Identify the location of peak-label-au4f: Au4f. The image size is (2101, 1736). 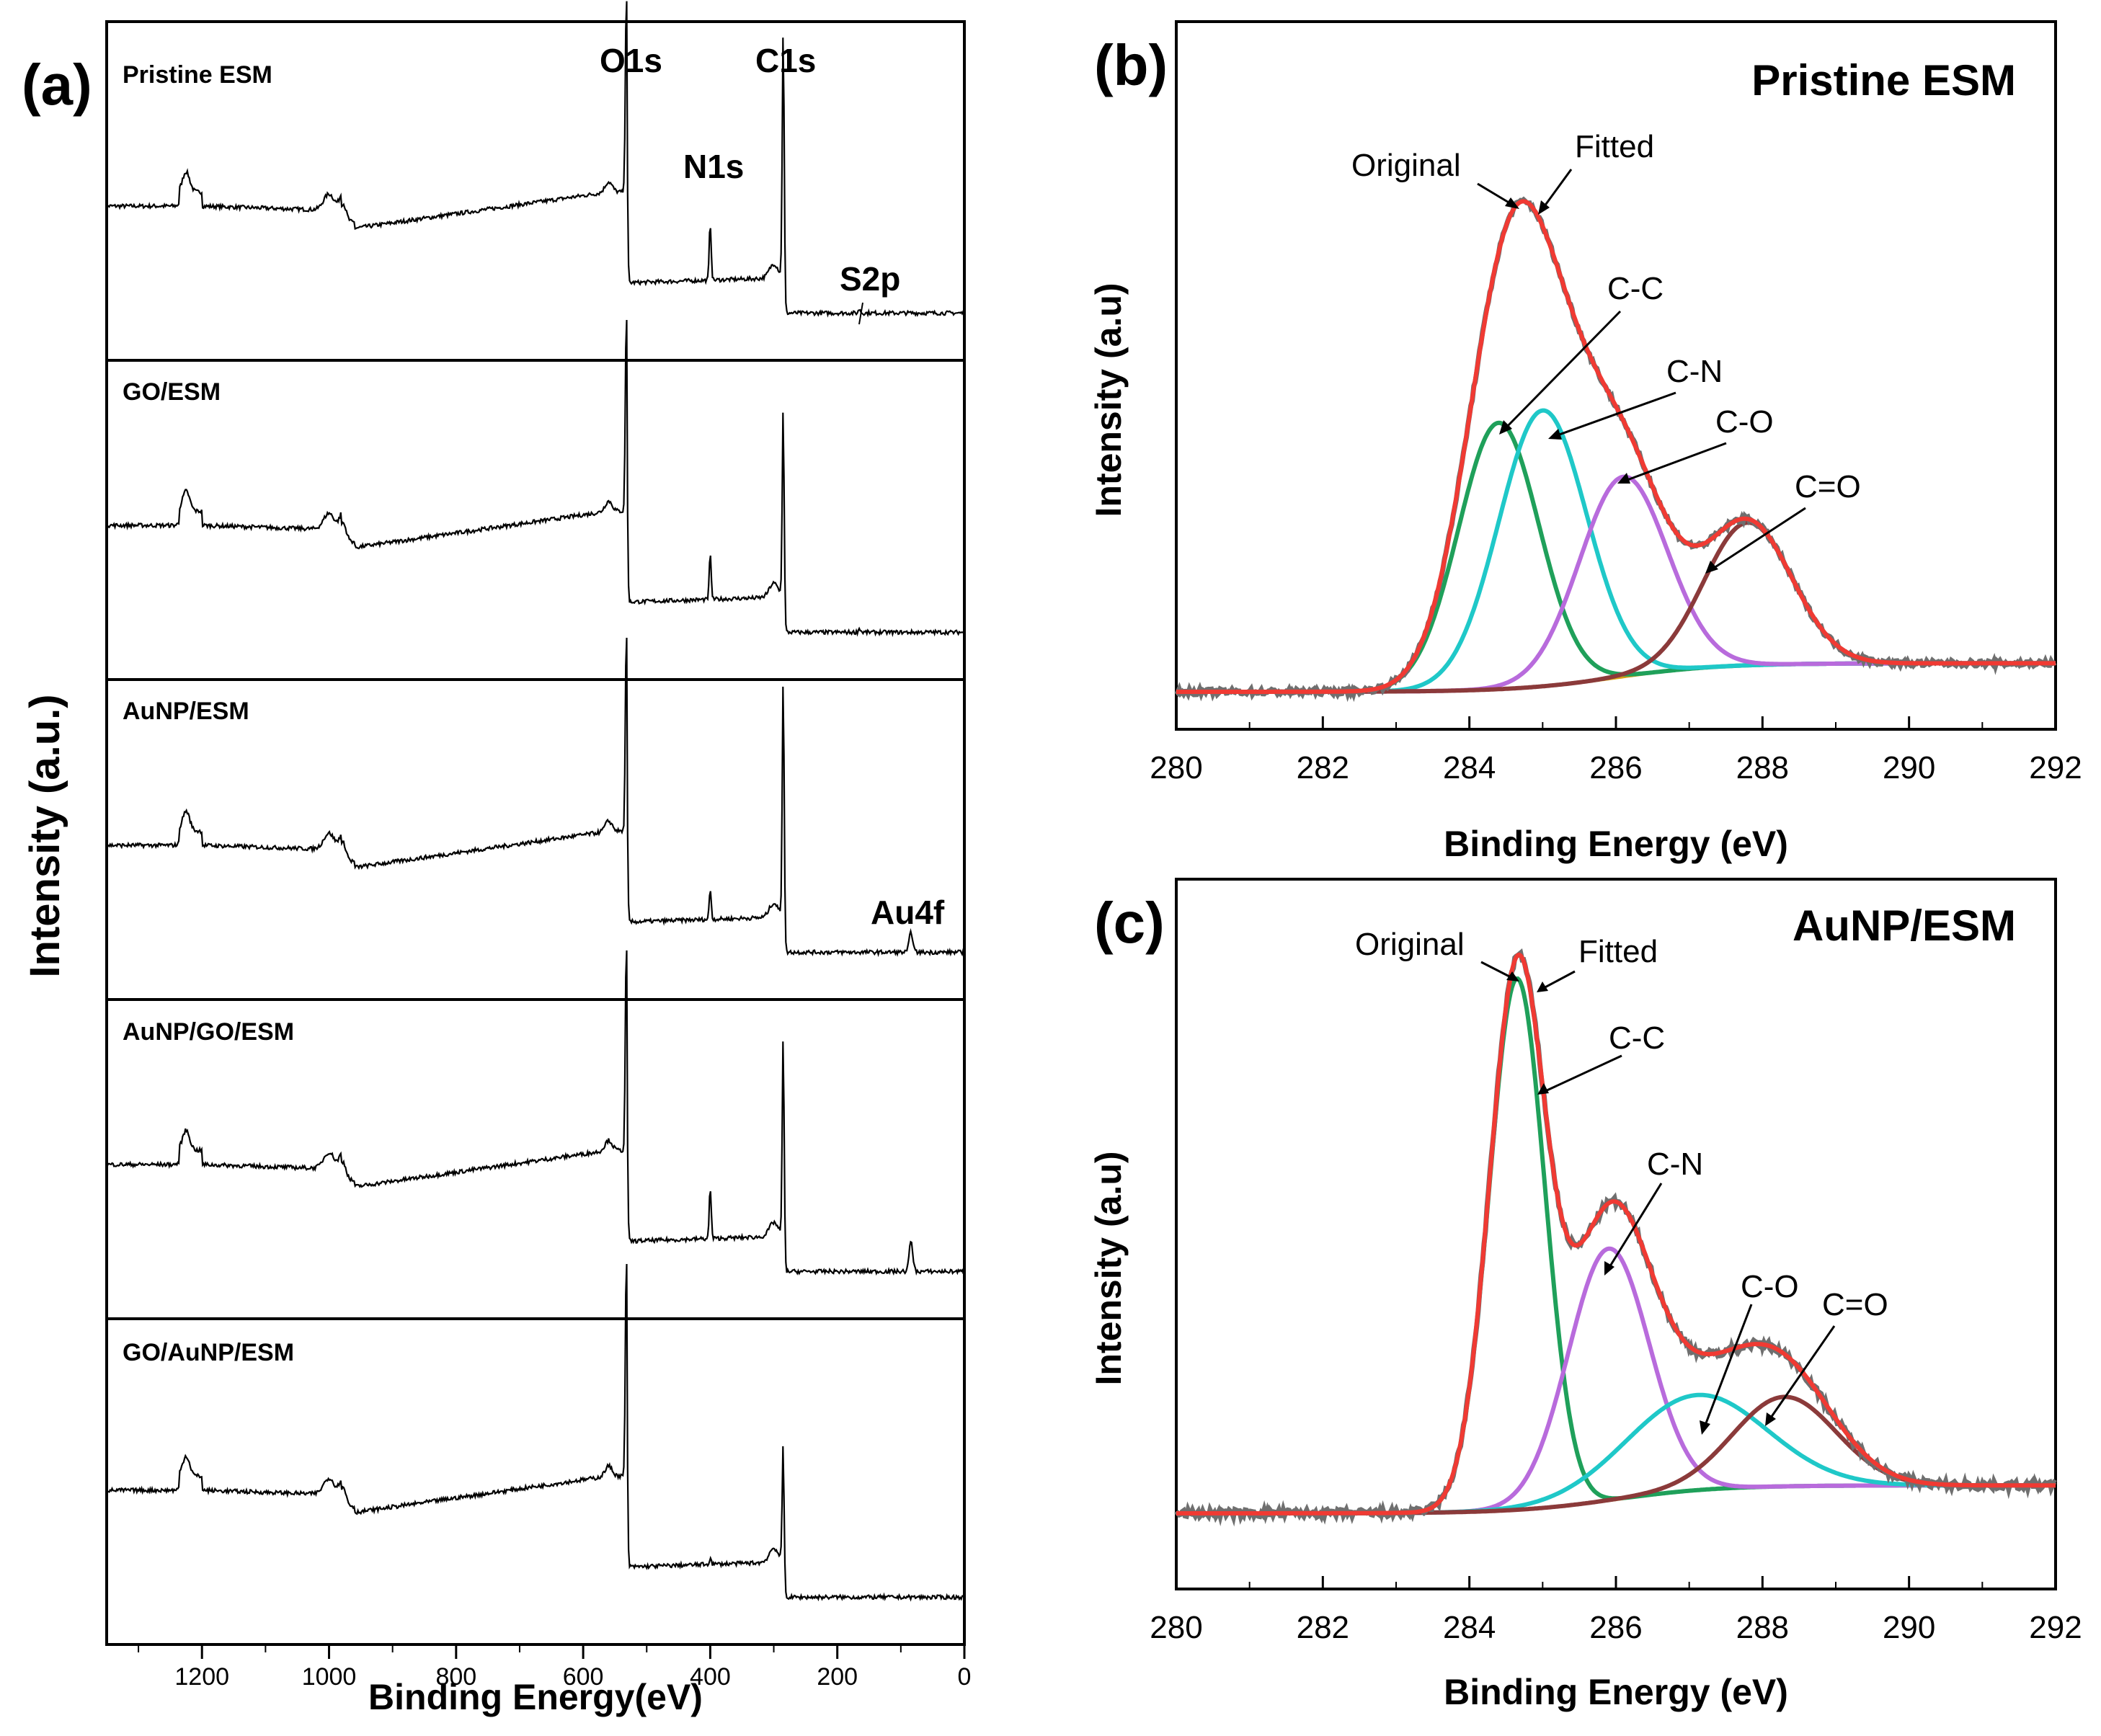
(908, 912).